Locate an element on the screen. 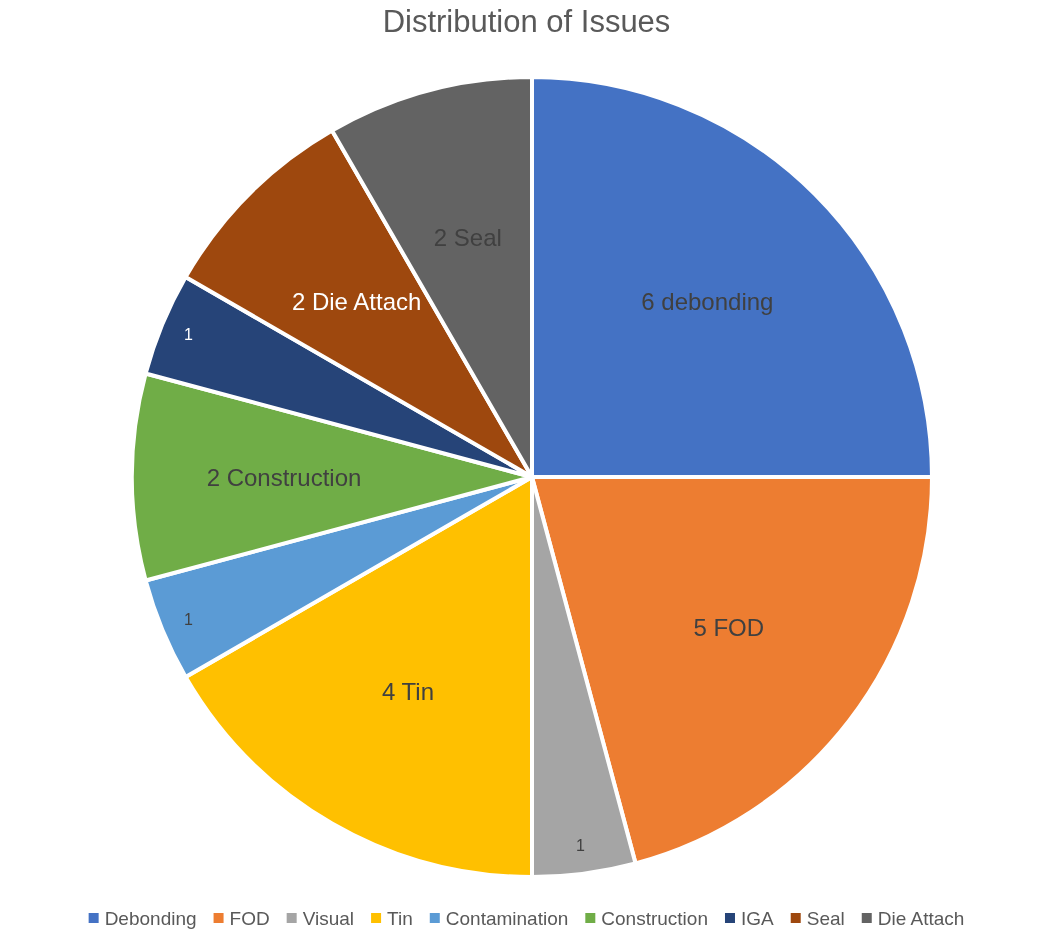 The image size is (1053, 932). chart-title: Distribution of Issues is located at coordinates (526, 21).